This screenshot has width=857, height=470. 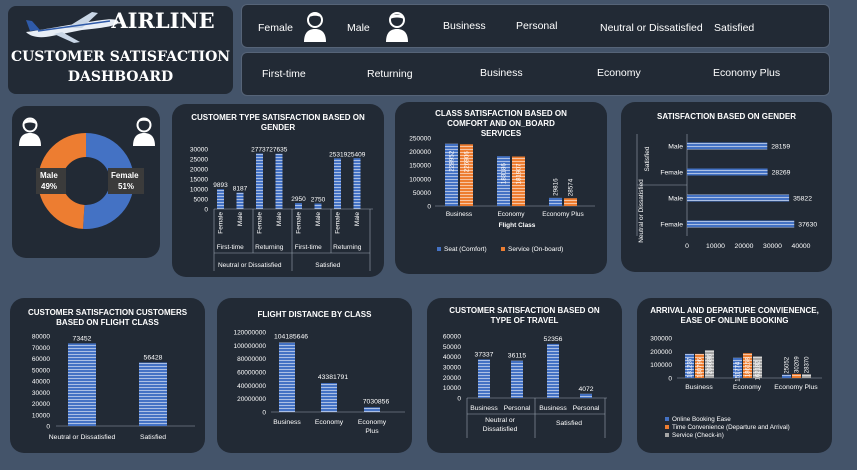 What do you see at coordinates (651, 28) in the screenshot?
I see `slicer-neutral-dissatisfied: Neutral or Dissatisfied` at bounding box center [651, 28].